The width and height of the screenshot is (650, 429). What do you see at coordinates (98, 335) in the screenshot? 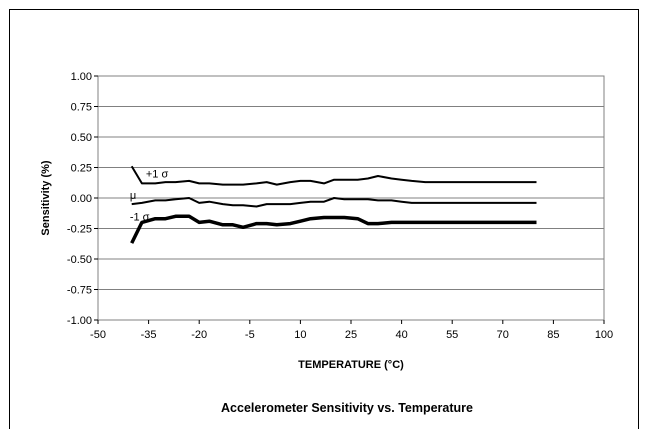
I see `x-tick-label: -50` at bounding box center [98, 335].